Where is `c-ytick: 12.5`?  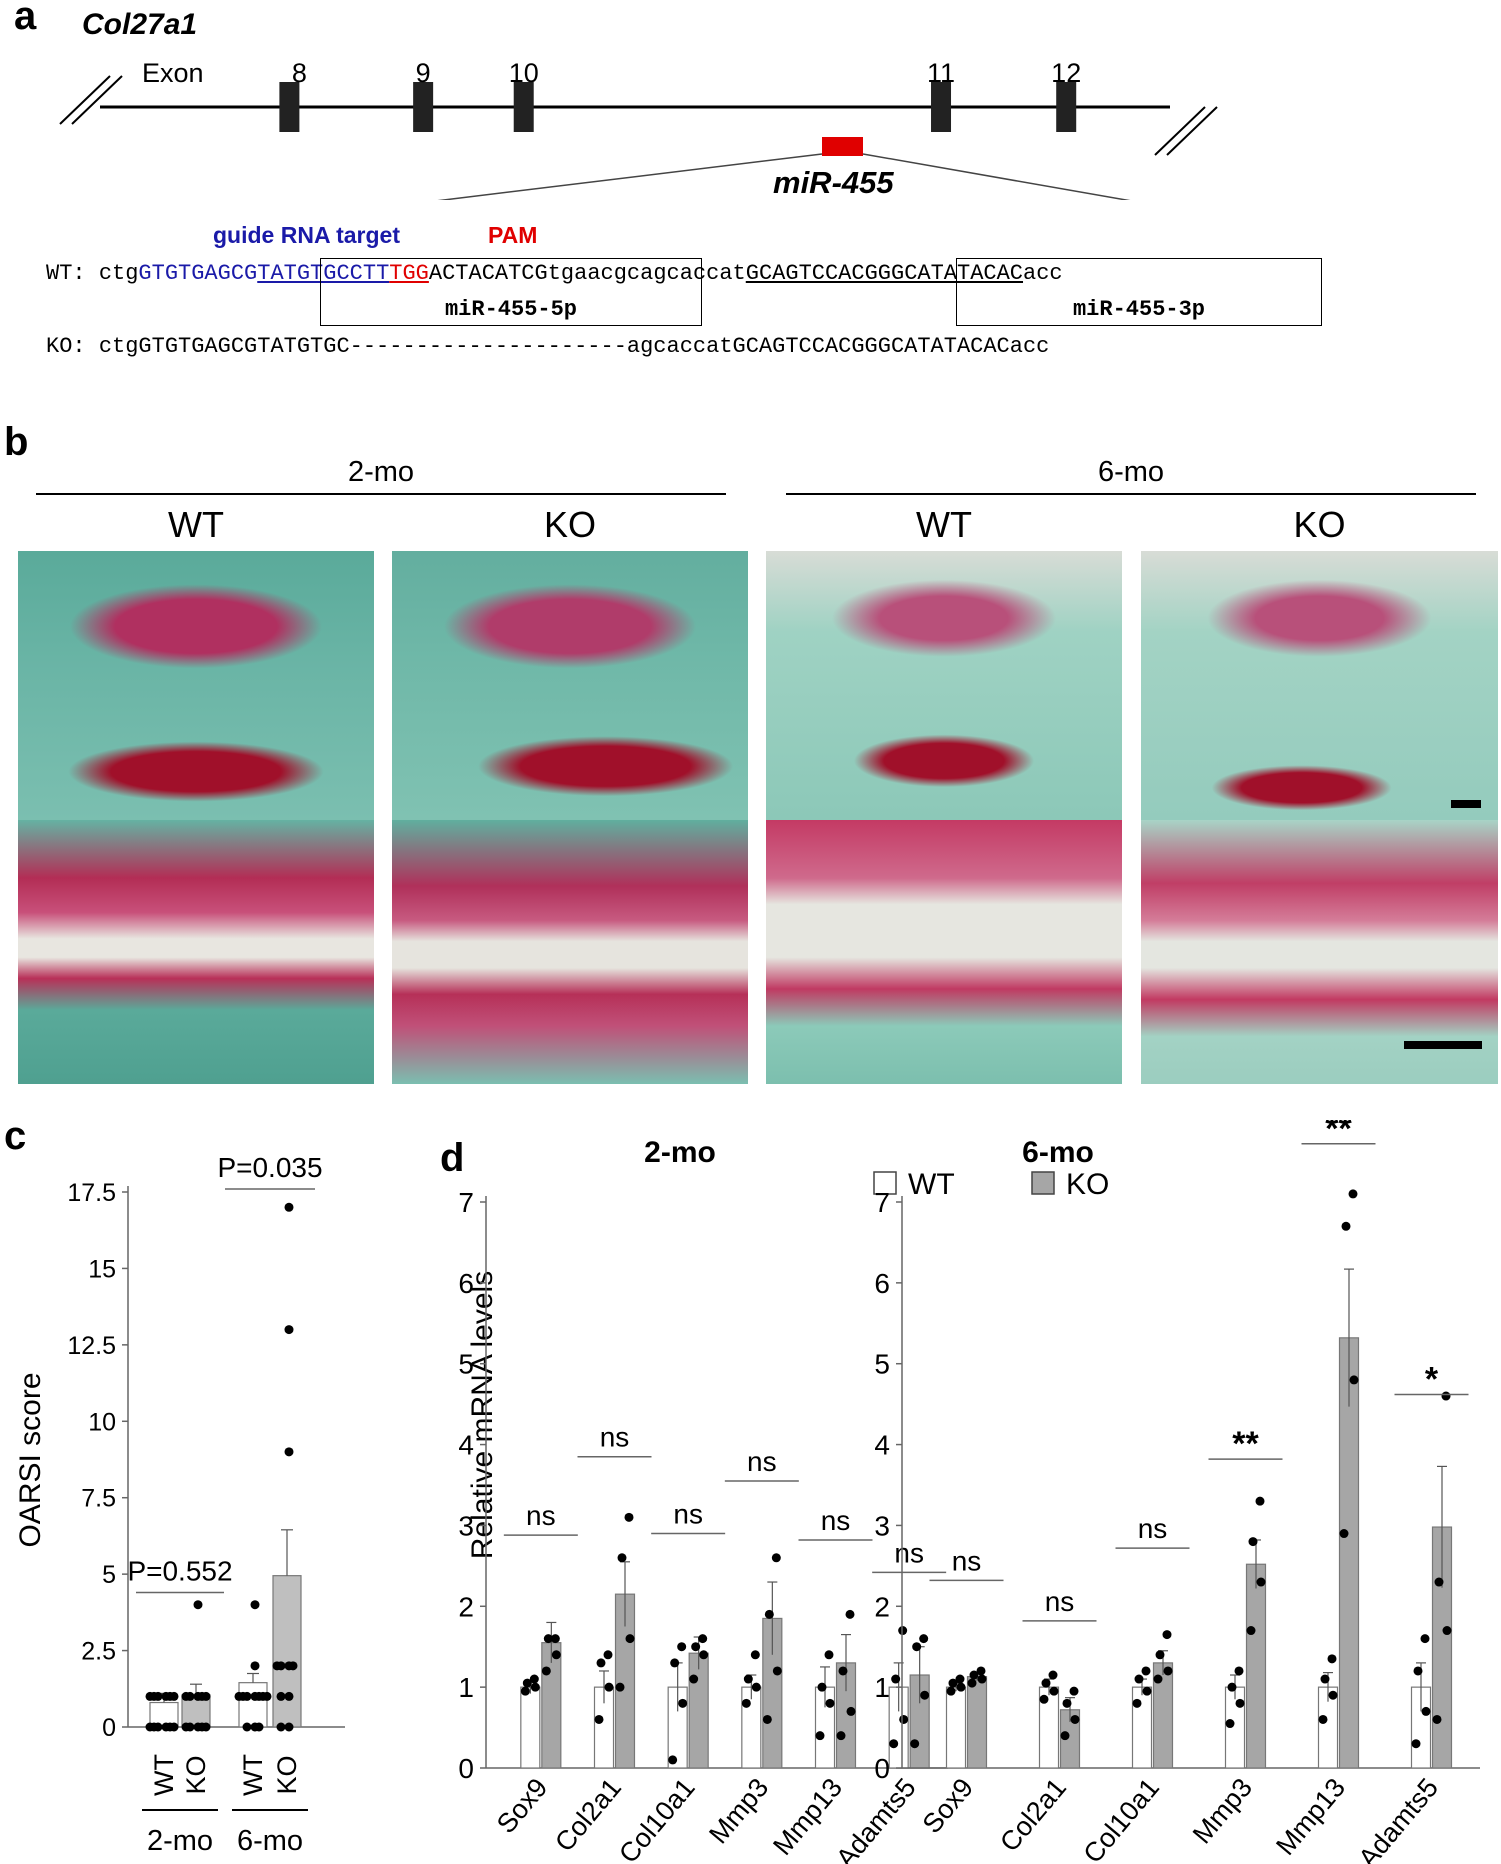
c-ytick: 12.5 is located at coordinates (91, 1346).